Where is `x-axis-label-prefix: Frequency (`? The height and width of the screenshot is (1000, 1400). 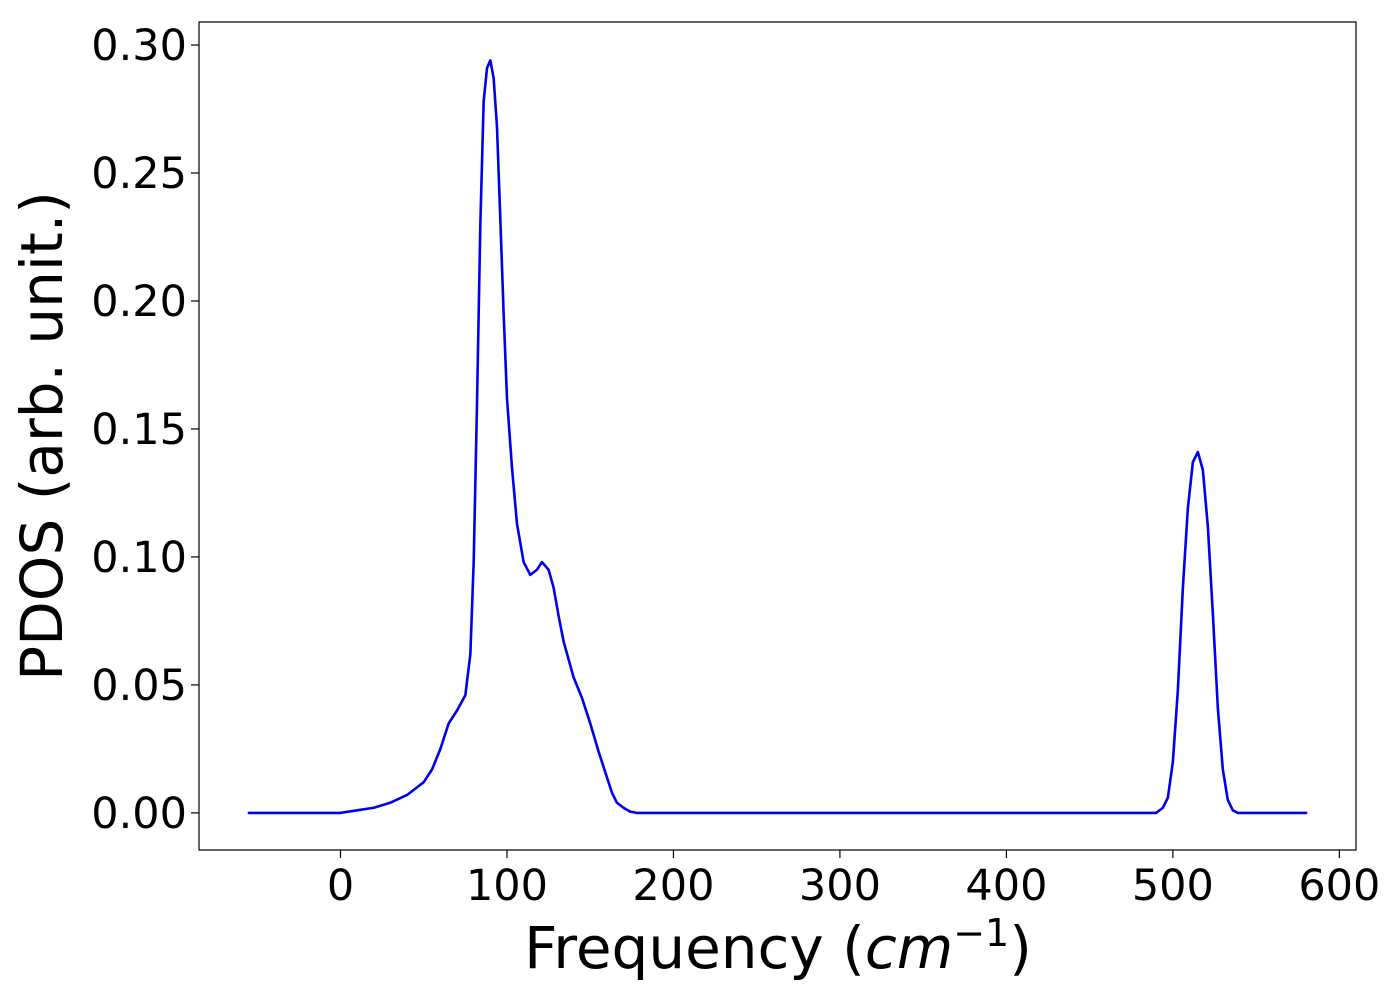
x-axis-label-prefix: Frequency ( is located at coordinates (694, 948).